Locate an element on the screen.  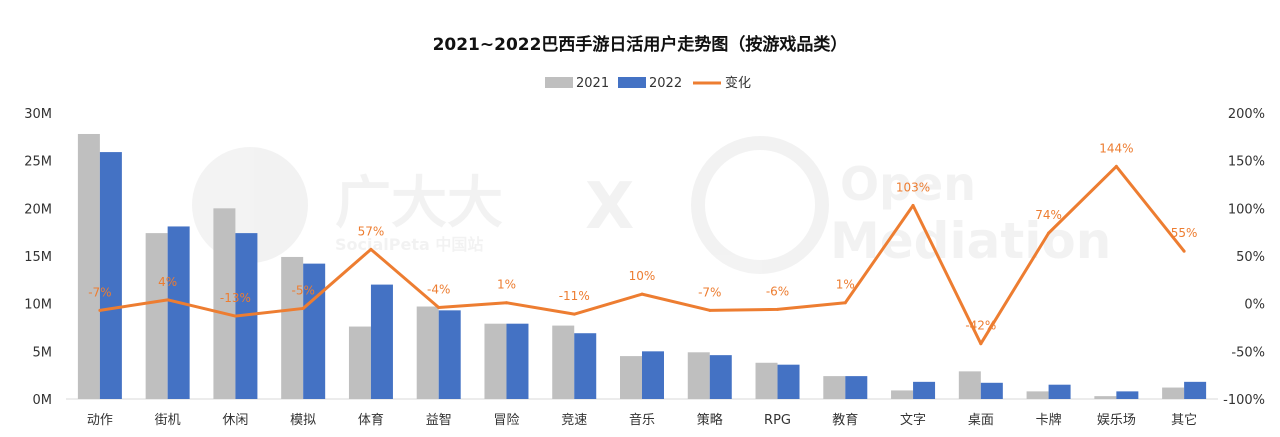
change-data-label: -42% is located at coordinates (980, 326).